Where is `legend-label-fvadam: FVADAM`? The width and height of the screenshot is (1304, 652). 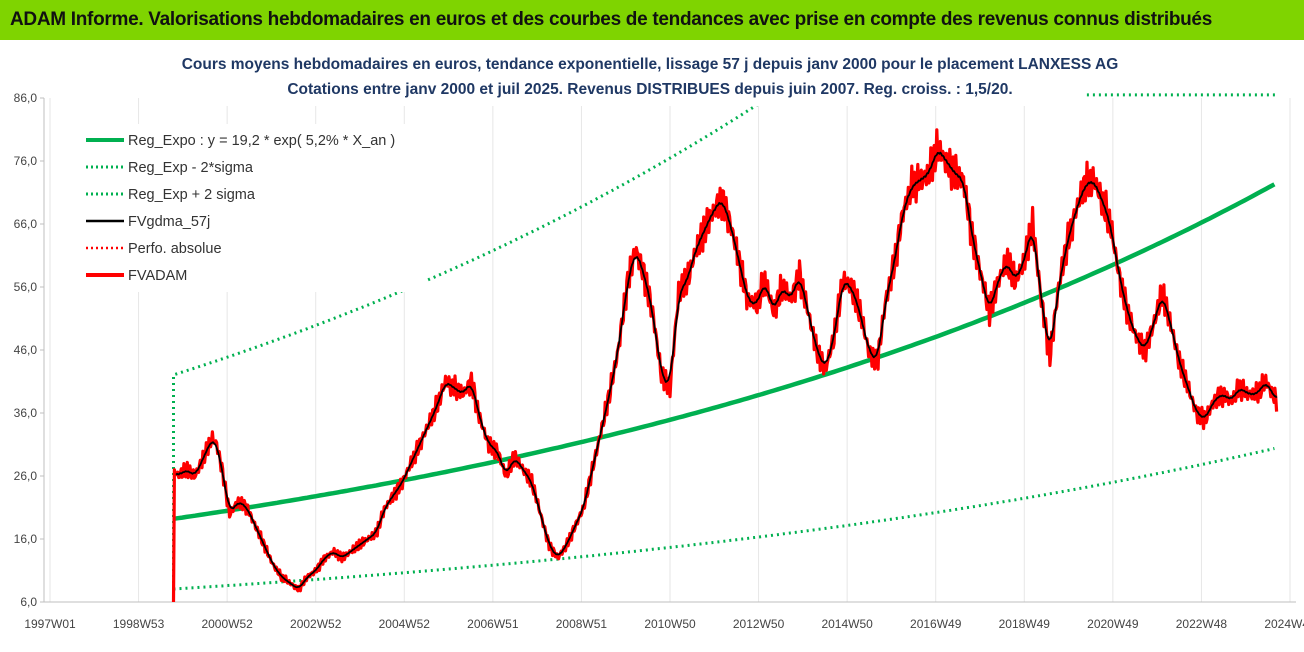 legend-label-fvadam: FVADAM is located at coordinates (157, 276).